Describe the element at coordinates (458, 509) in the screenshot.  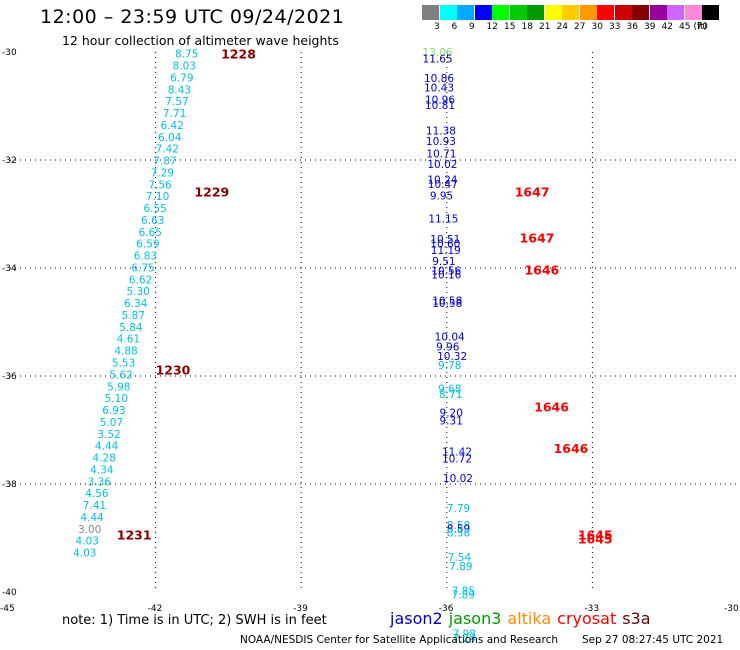
I see `wave-height-value: 7.79` at that location.